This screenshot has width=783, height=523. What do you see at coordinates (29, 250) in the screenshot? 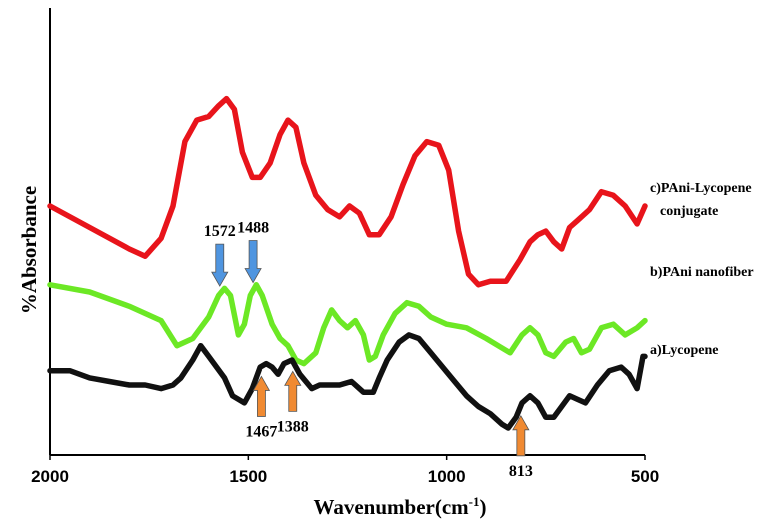
I see `y-axis-title: %Absorbance` at bounding box center [29, 250].